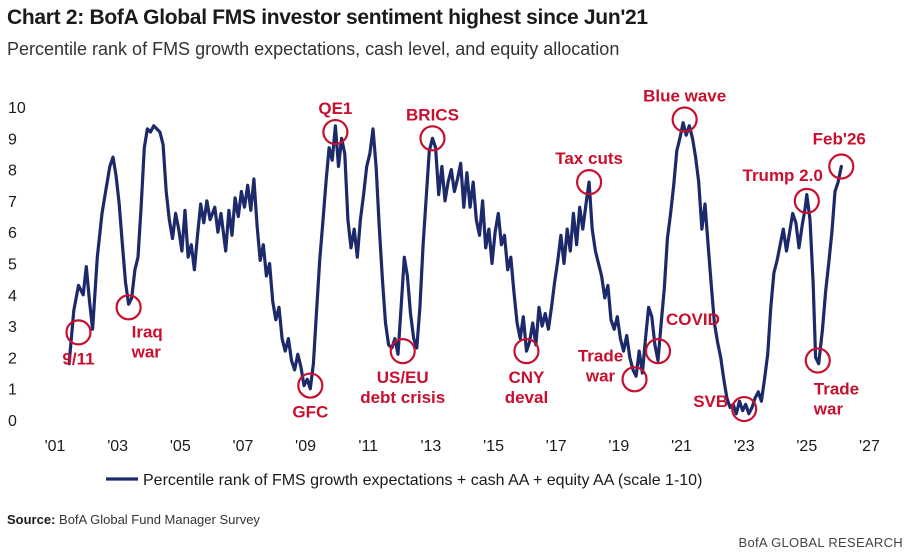  I want to click on y-tick-label: 3, so click(12, 327).